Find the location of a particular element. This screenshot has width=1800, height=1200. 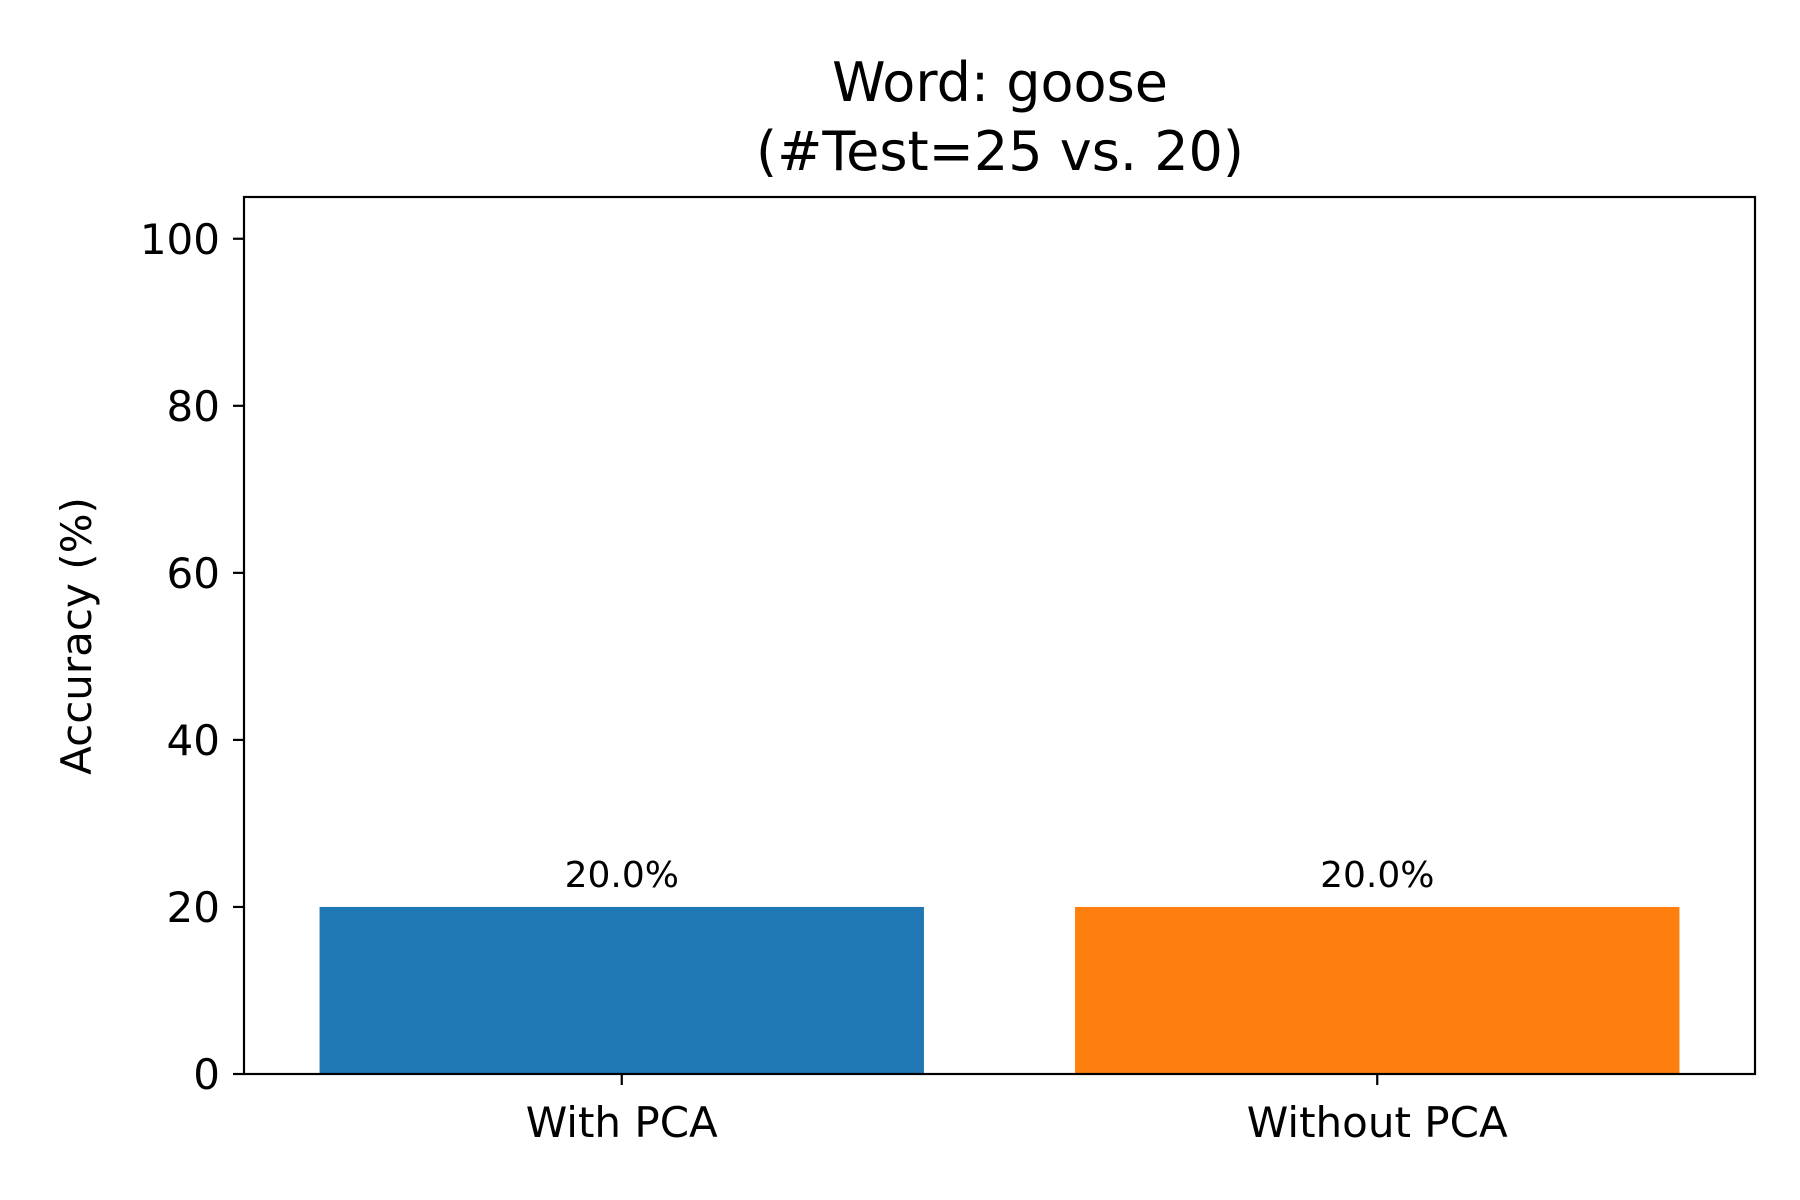

y-tick-label: 40 is located at coordinates (193, 740).